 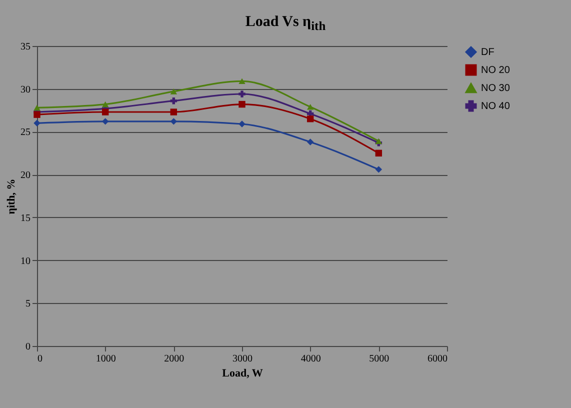 I want to click on y-tick-label: 5, so click(x=28, y=304).